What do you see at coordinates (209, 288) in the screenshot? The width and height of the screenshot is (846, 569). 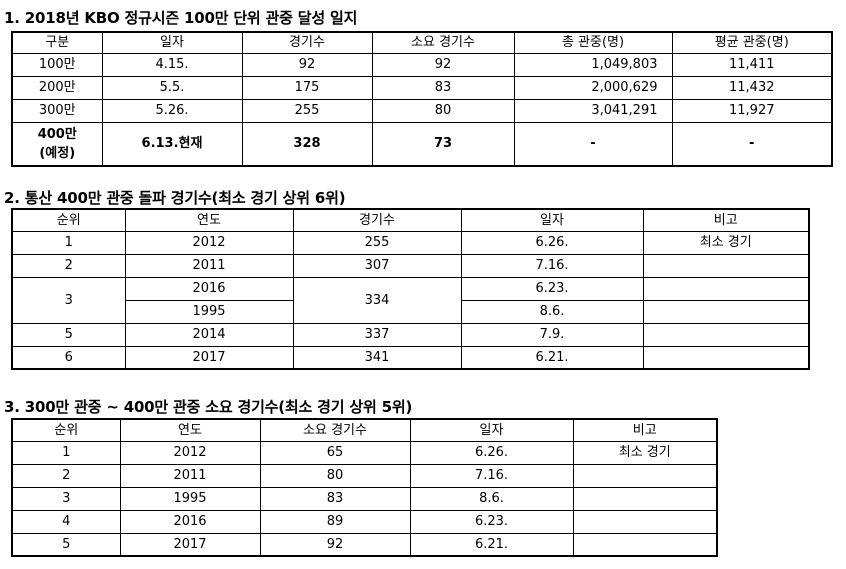 I see `table-cell: 2016` at bounding box center [209, 288].